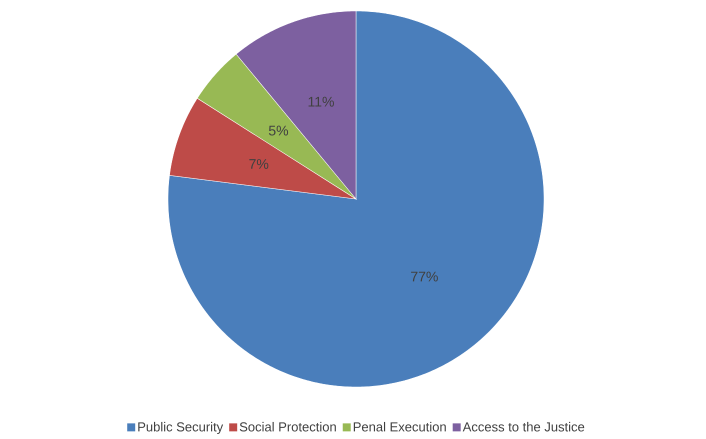  What do you see at coordinates (523, 427) in the screenshot?
I see `legend-label: Access to the Justice` at bounding box center [523, 427].